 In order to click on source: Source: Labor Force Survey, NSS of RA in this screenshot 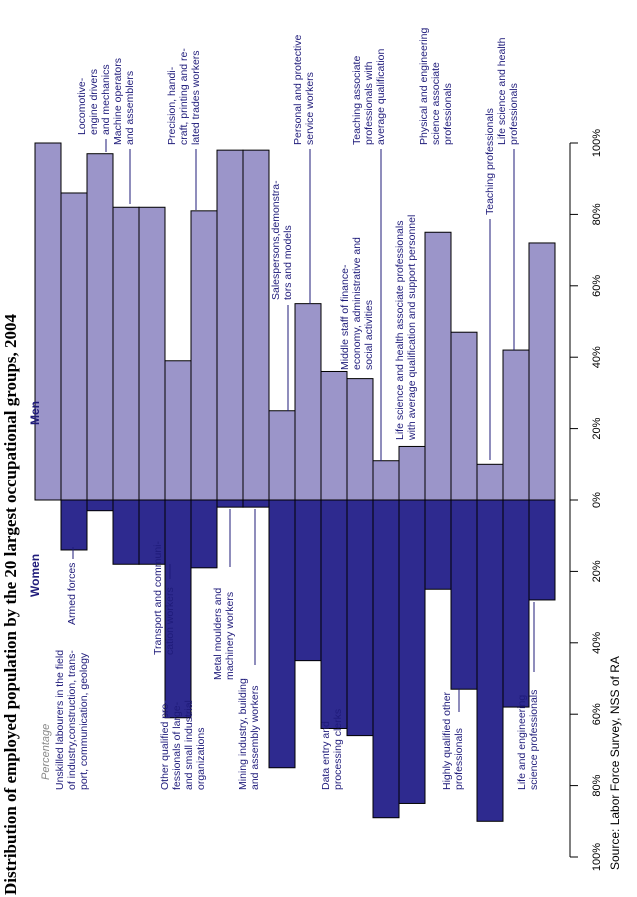, I will do `click(615, 763)`.